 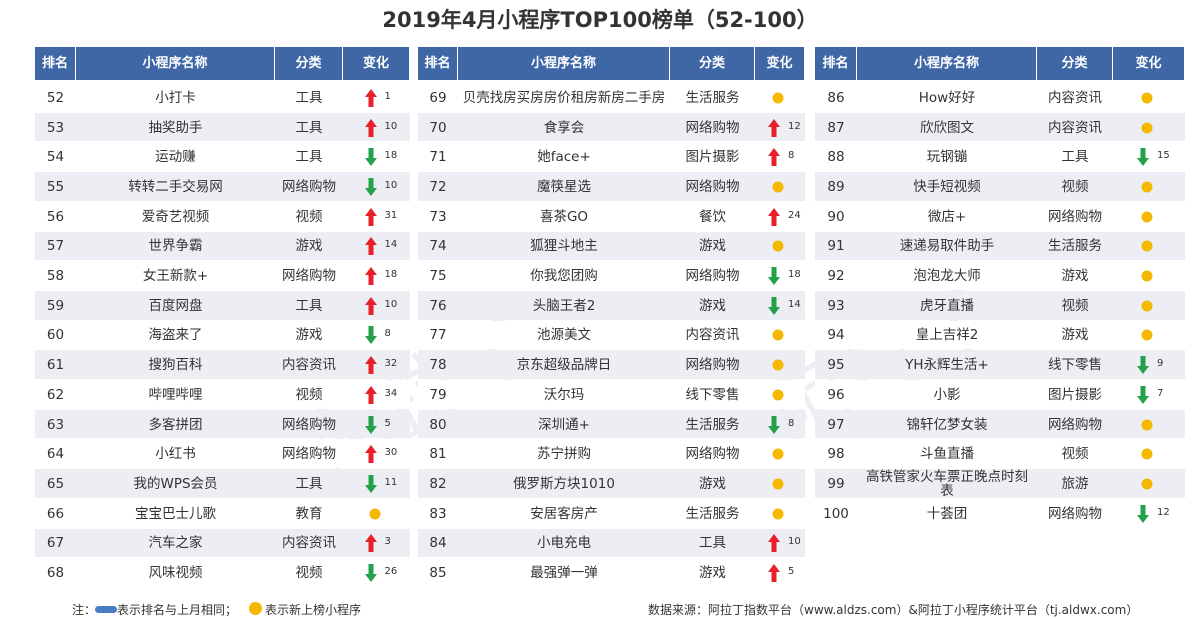 I want to click on name-cell: 世界争霸, so click(x=175, y=246).